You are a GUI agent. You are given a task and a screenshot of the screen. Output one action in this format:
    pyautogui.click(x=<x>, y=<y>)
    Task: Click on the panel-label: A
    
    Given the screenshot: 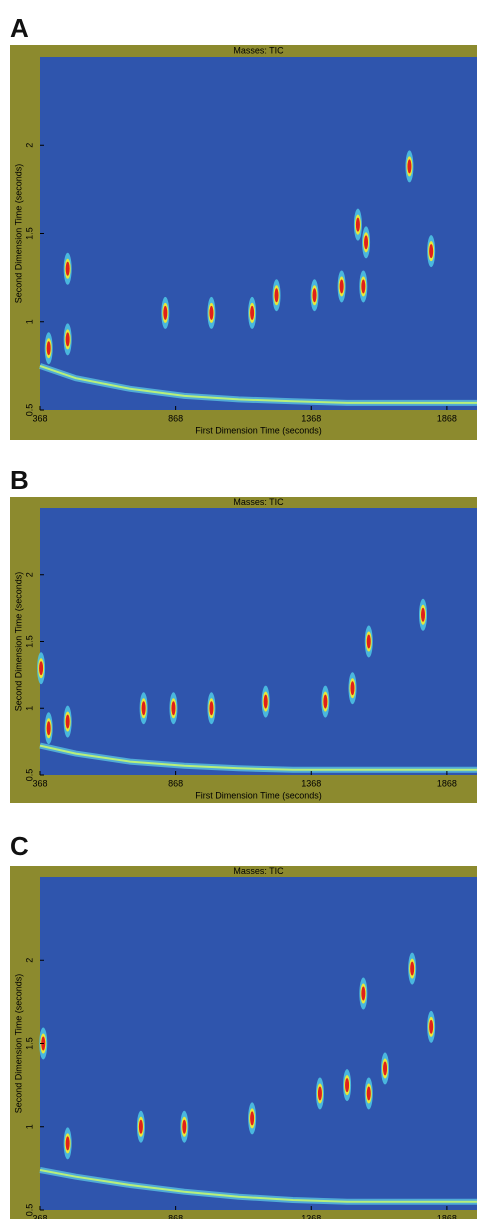 What is the action you would take?
    pyautogui.click(x=19, y=28)
    